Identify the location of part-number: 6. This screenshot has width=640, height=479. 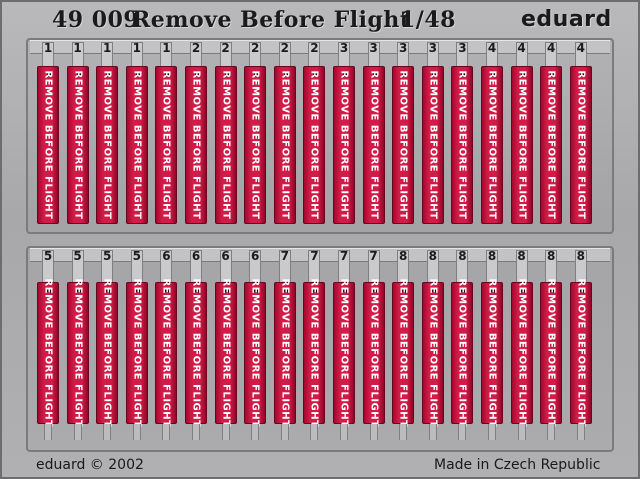
(225, 256).